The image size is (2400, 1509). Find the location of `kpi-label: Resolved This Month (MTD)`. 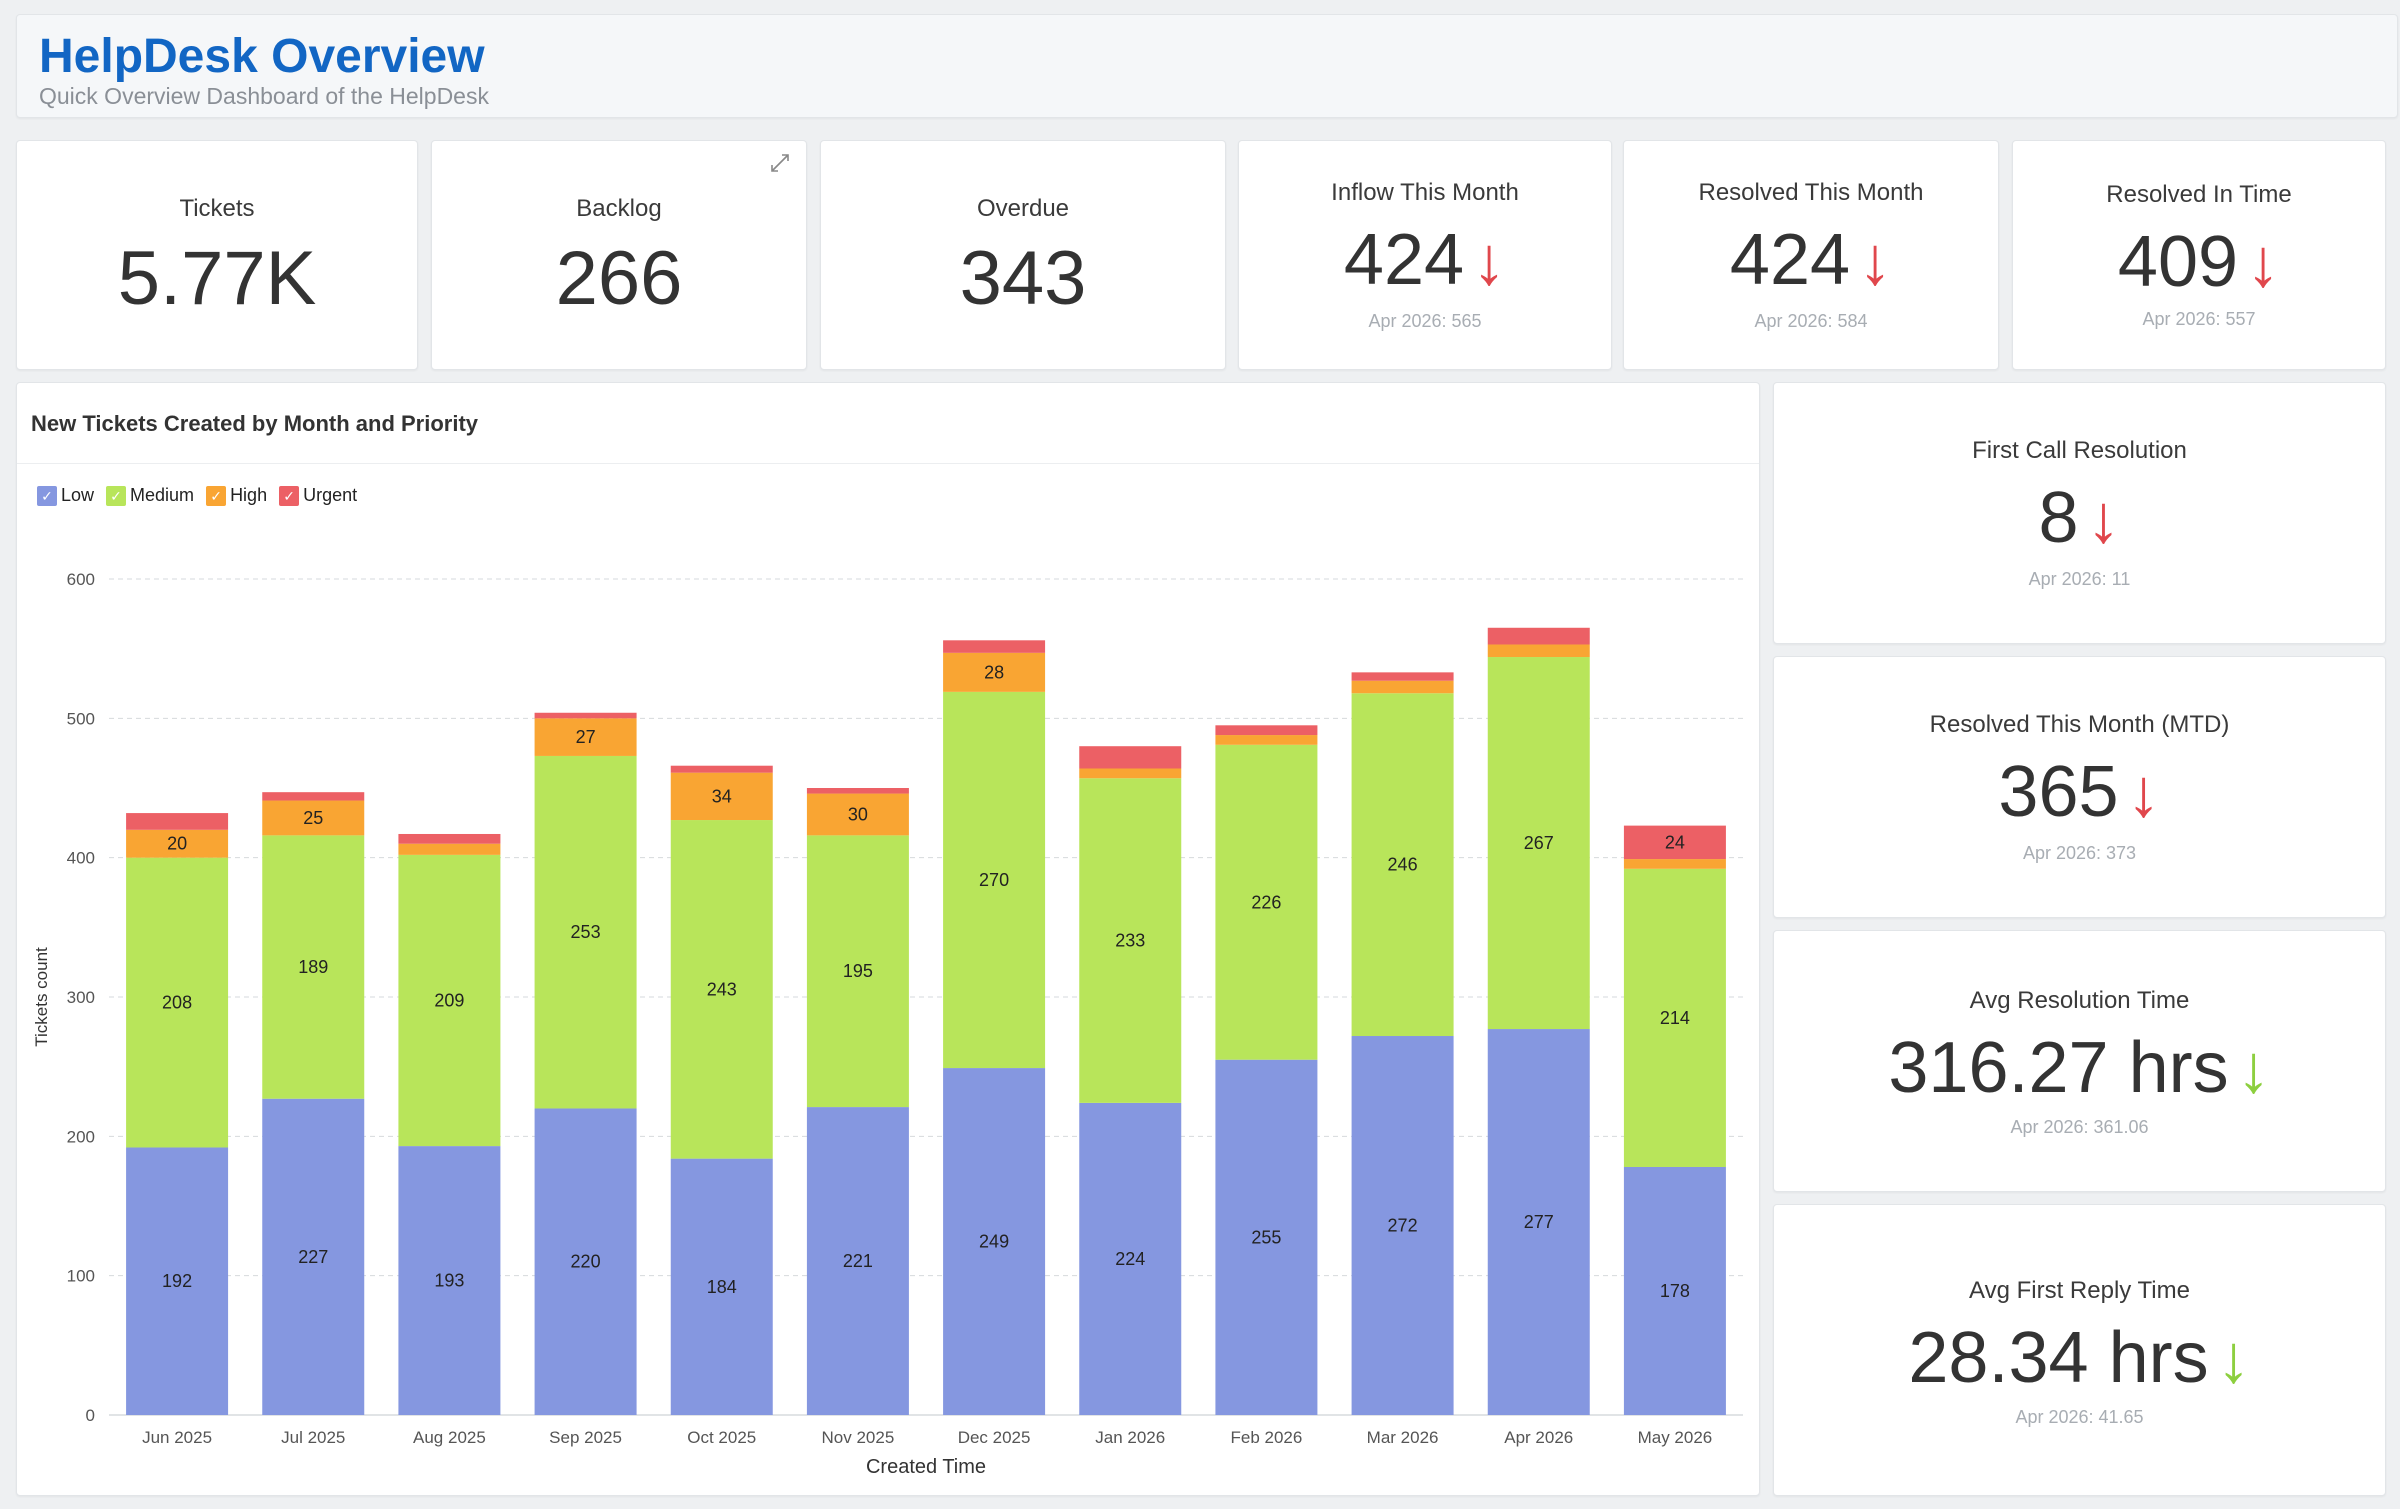

kpi-label: Resolved This Month (MTD) is located at coordinates (2079, 724).